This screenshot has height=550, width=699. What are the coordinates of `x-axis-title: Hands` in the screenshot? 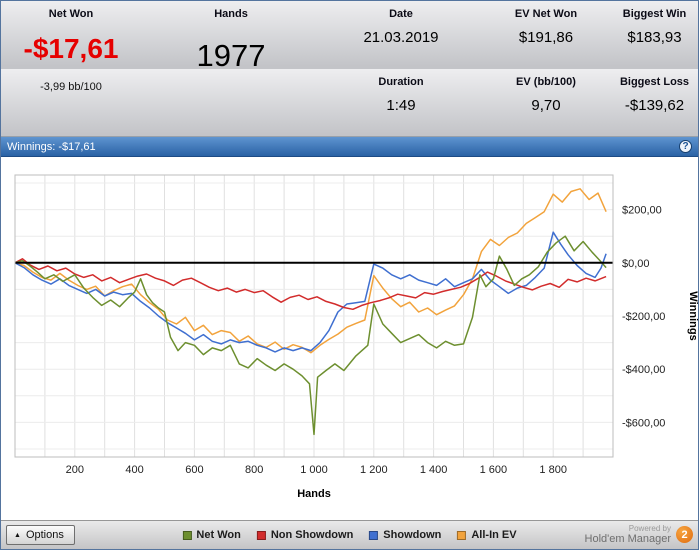 It's located at (314, 494).